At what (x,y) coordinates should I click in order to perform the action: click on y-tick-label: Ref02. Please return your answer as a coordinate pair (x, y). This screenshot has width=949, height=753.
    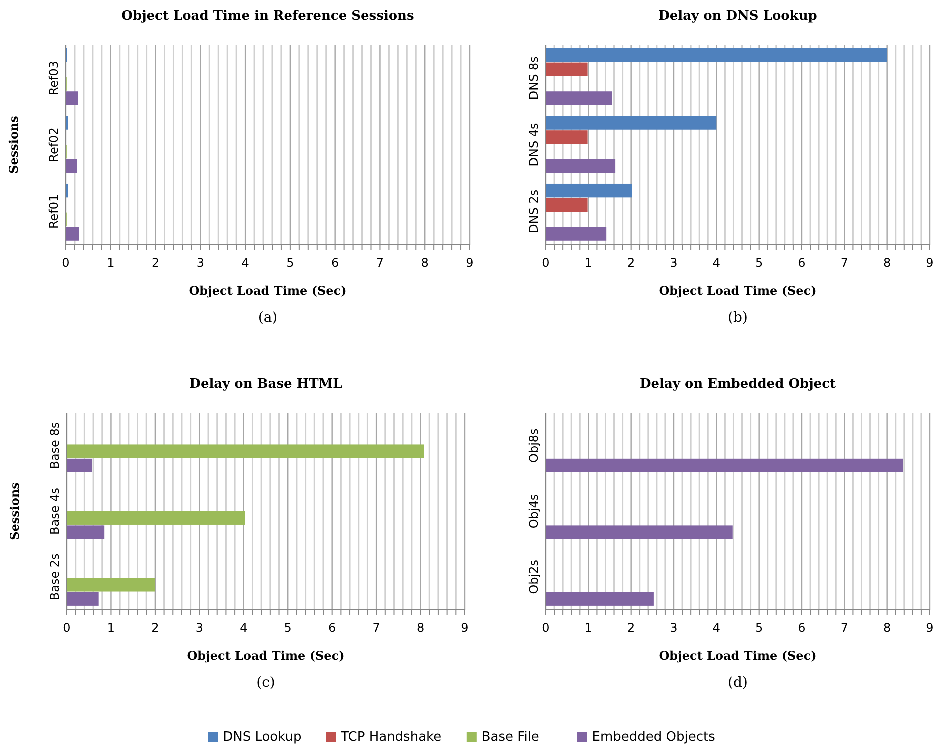
    Looking at the image, I should click on (54, 145).